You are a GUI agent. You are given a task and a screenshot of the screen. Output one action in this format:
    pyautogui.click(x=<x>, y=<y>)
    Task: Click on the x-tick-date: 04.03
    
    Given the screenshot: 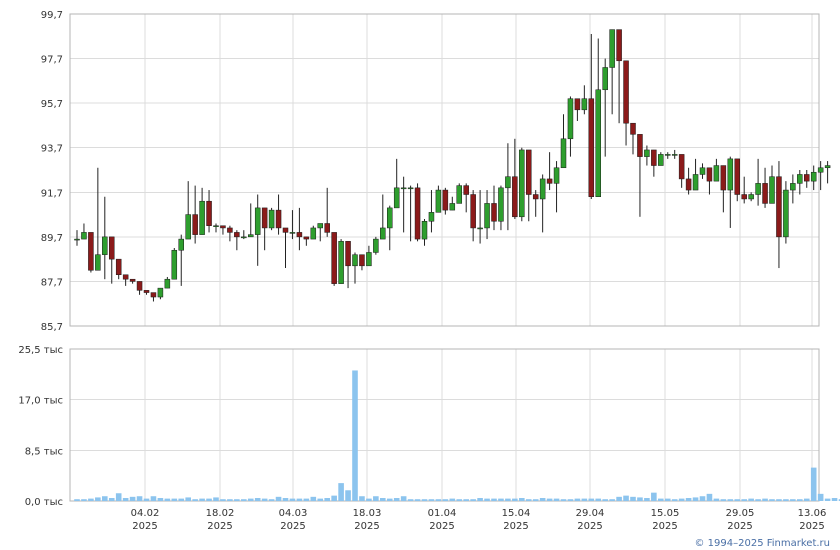 What is the action you would take?
    pyautogui.click(x=293, y=513)
    